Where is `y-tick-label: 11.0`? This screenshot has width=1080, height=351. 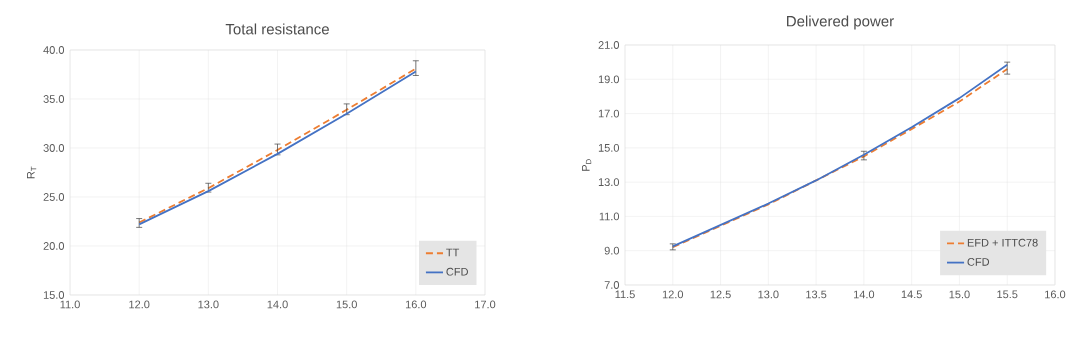
y-tick-label: 11.0 is located at coordinates (609, 216).